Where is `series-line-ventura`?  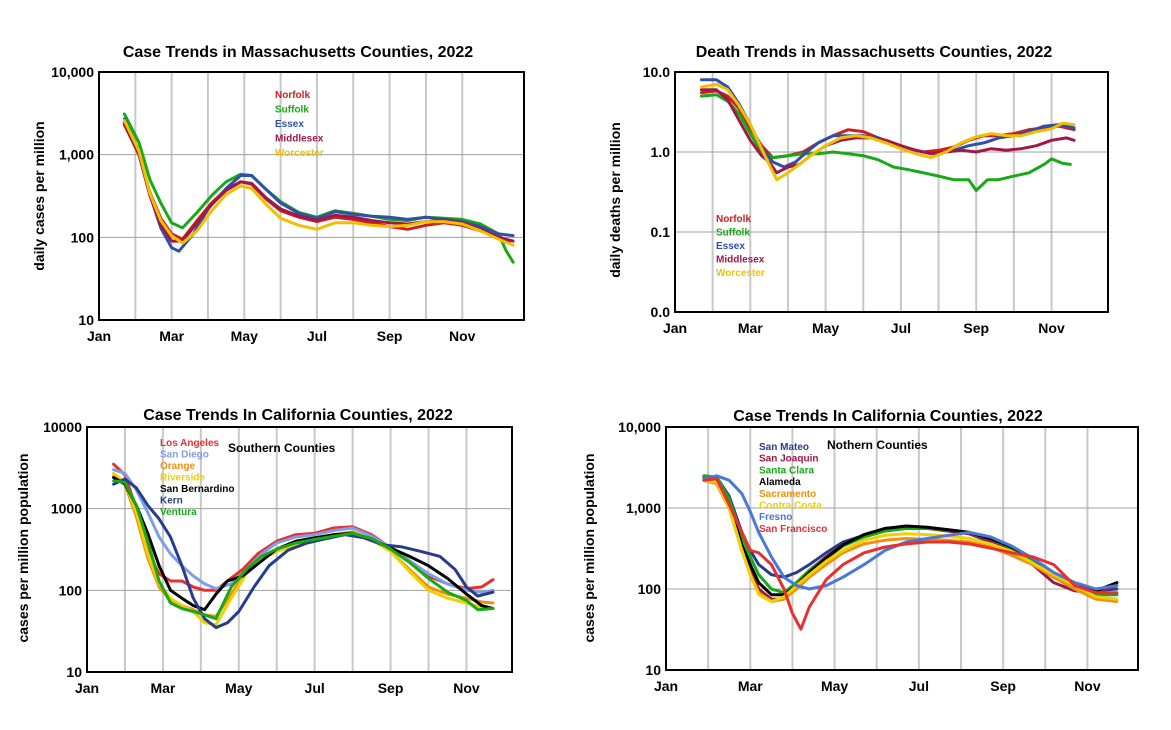
series-line-ventura is located at coordinates (303, 550).